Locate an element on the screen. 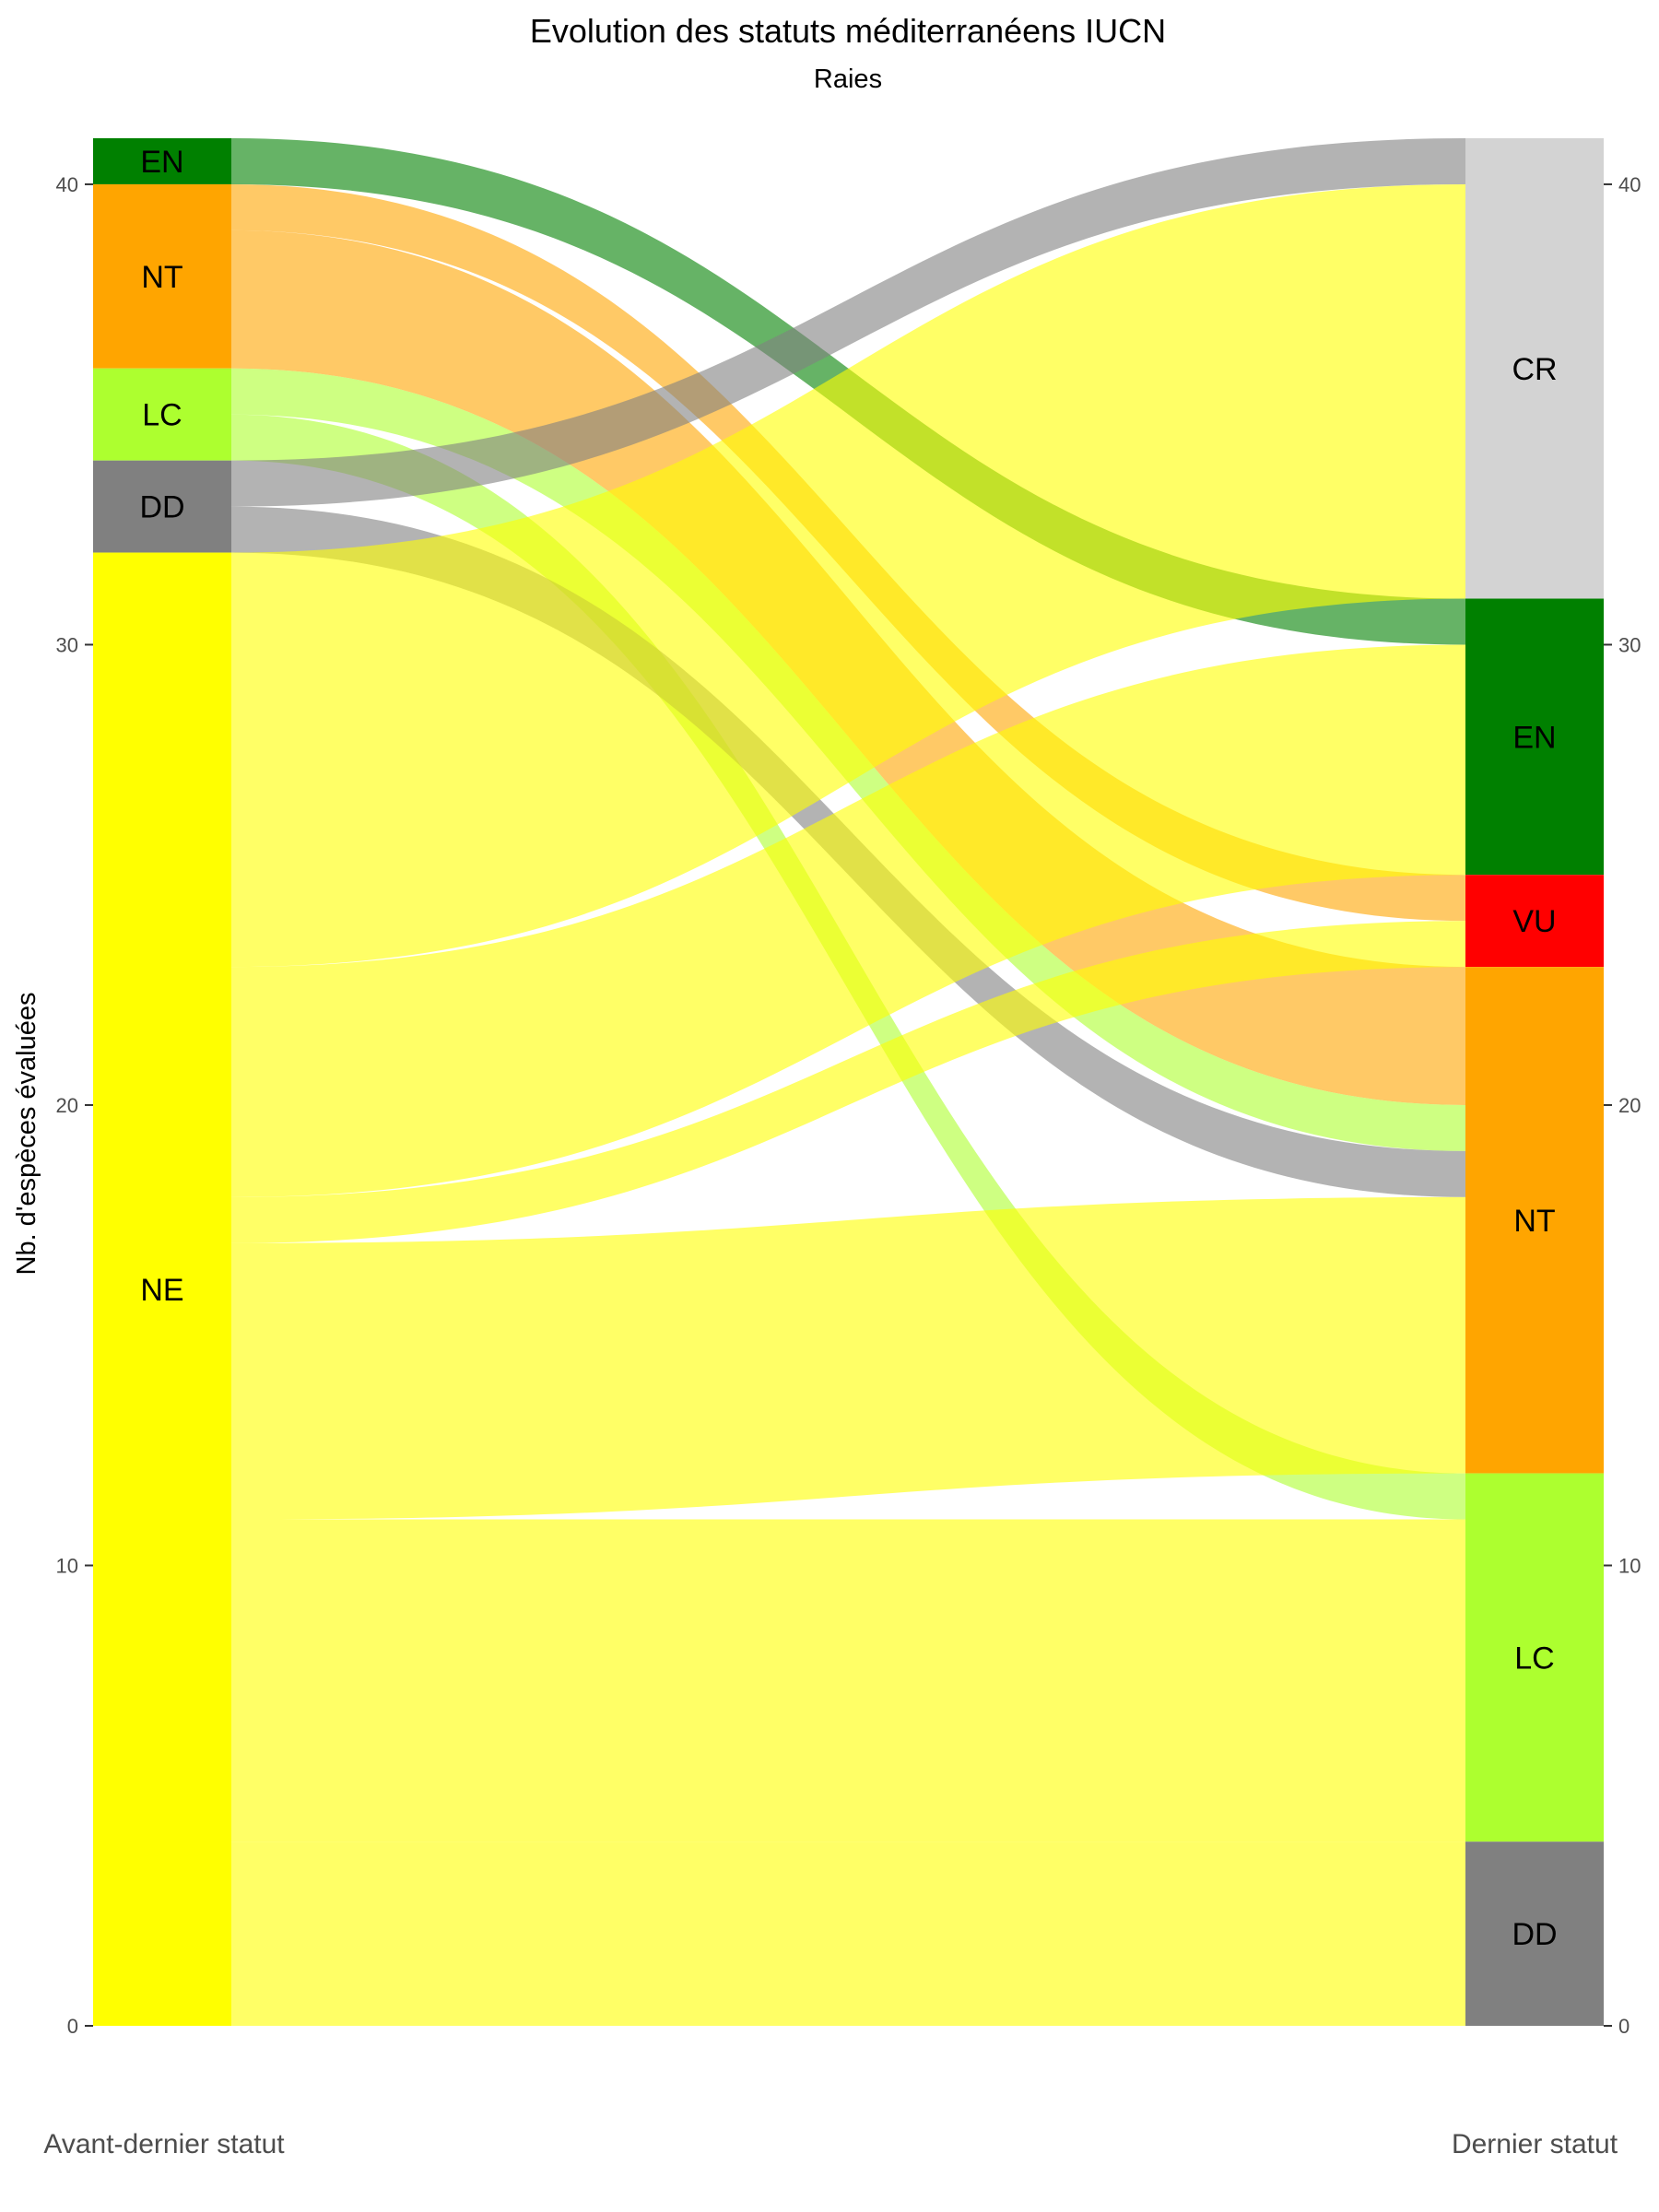  left-node-lc is located at coordinates (162, 414).